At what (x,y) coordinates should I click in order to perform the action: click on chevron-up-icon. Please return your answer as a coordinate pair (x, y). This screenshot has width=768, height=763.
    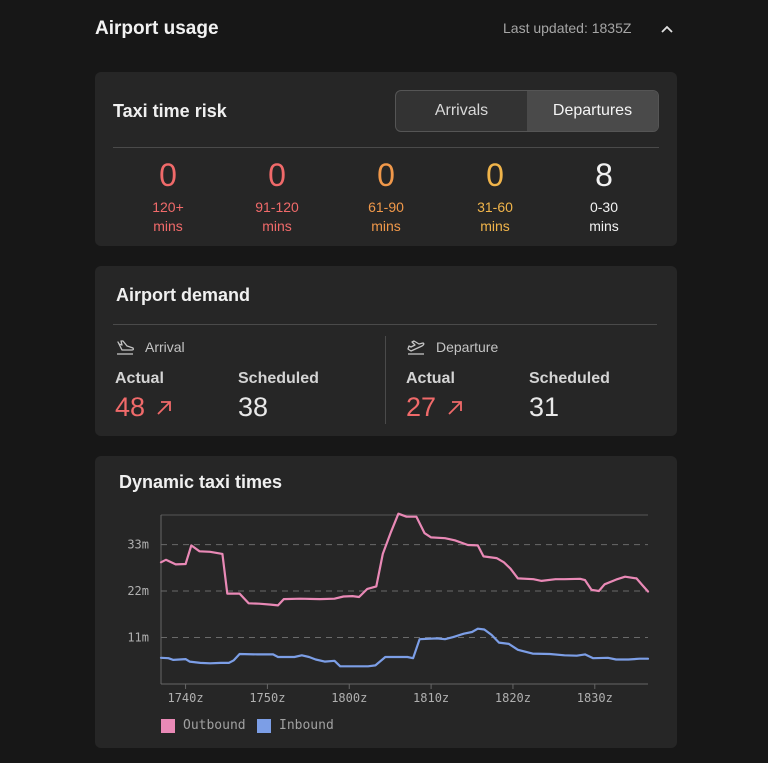
    Looking at the image, I should click on (667, 29).